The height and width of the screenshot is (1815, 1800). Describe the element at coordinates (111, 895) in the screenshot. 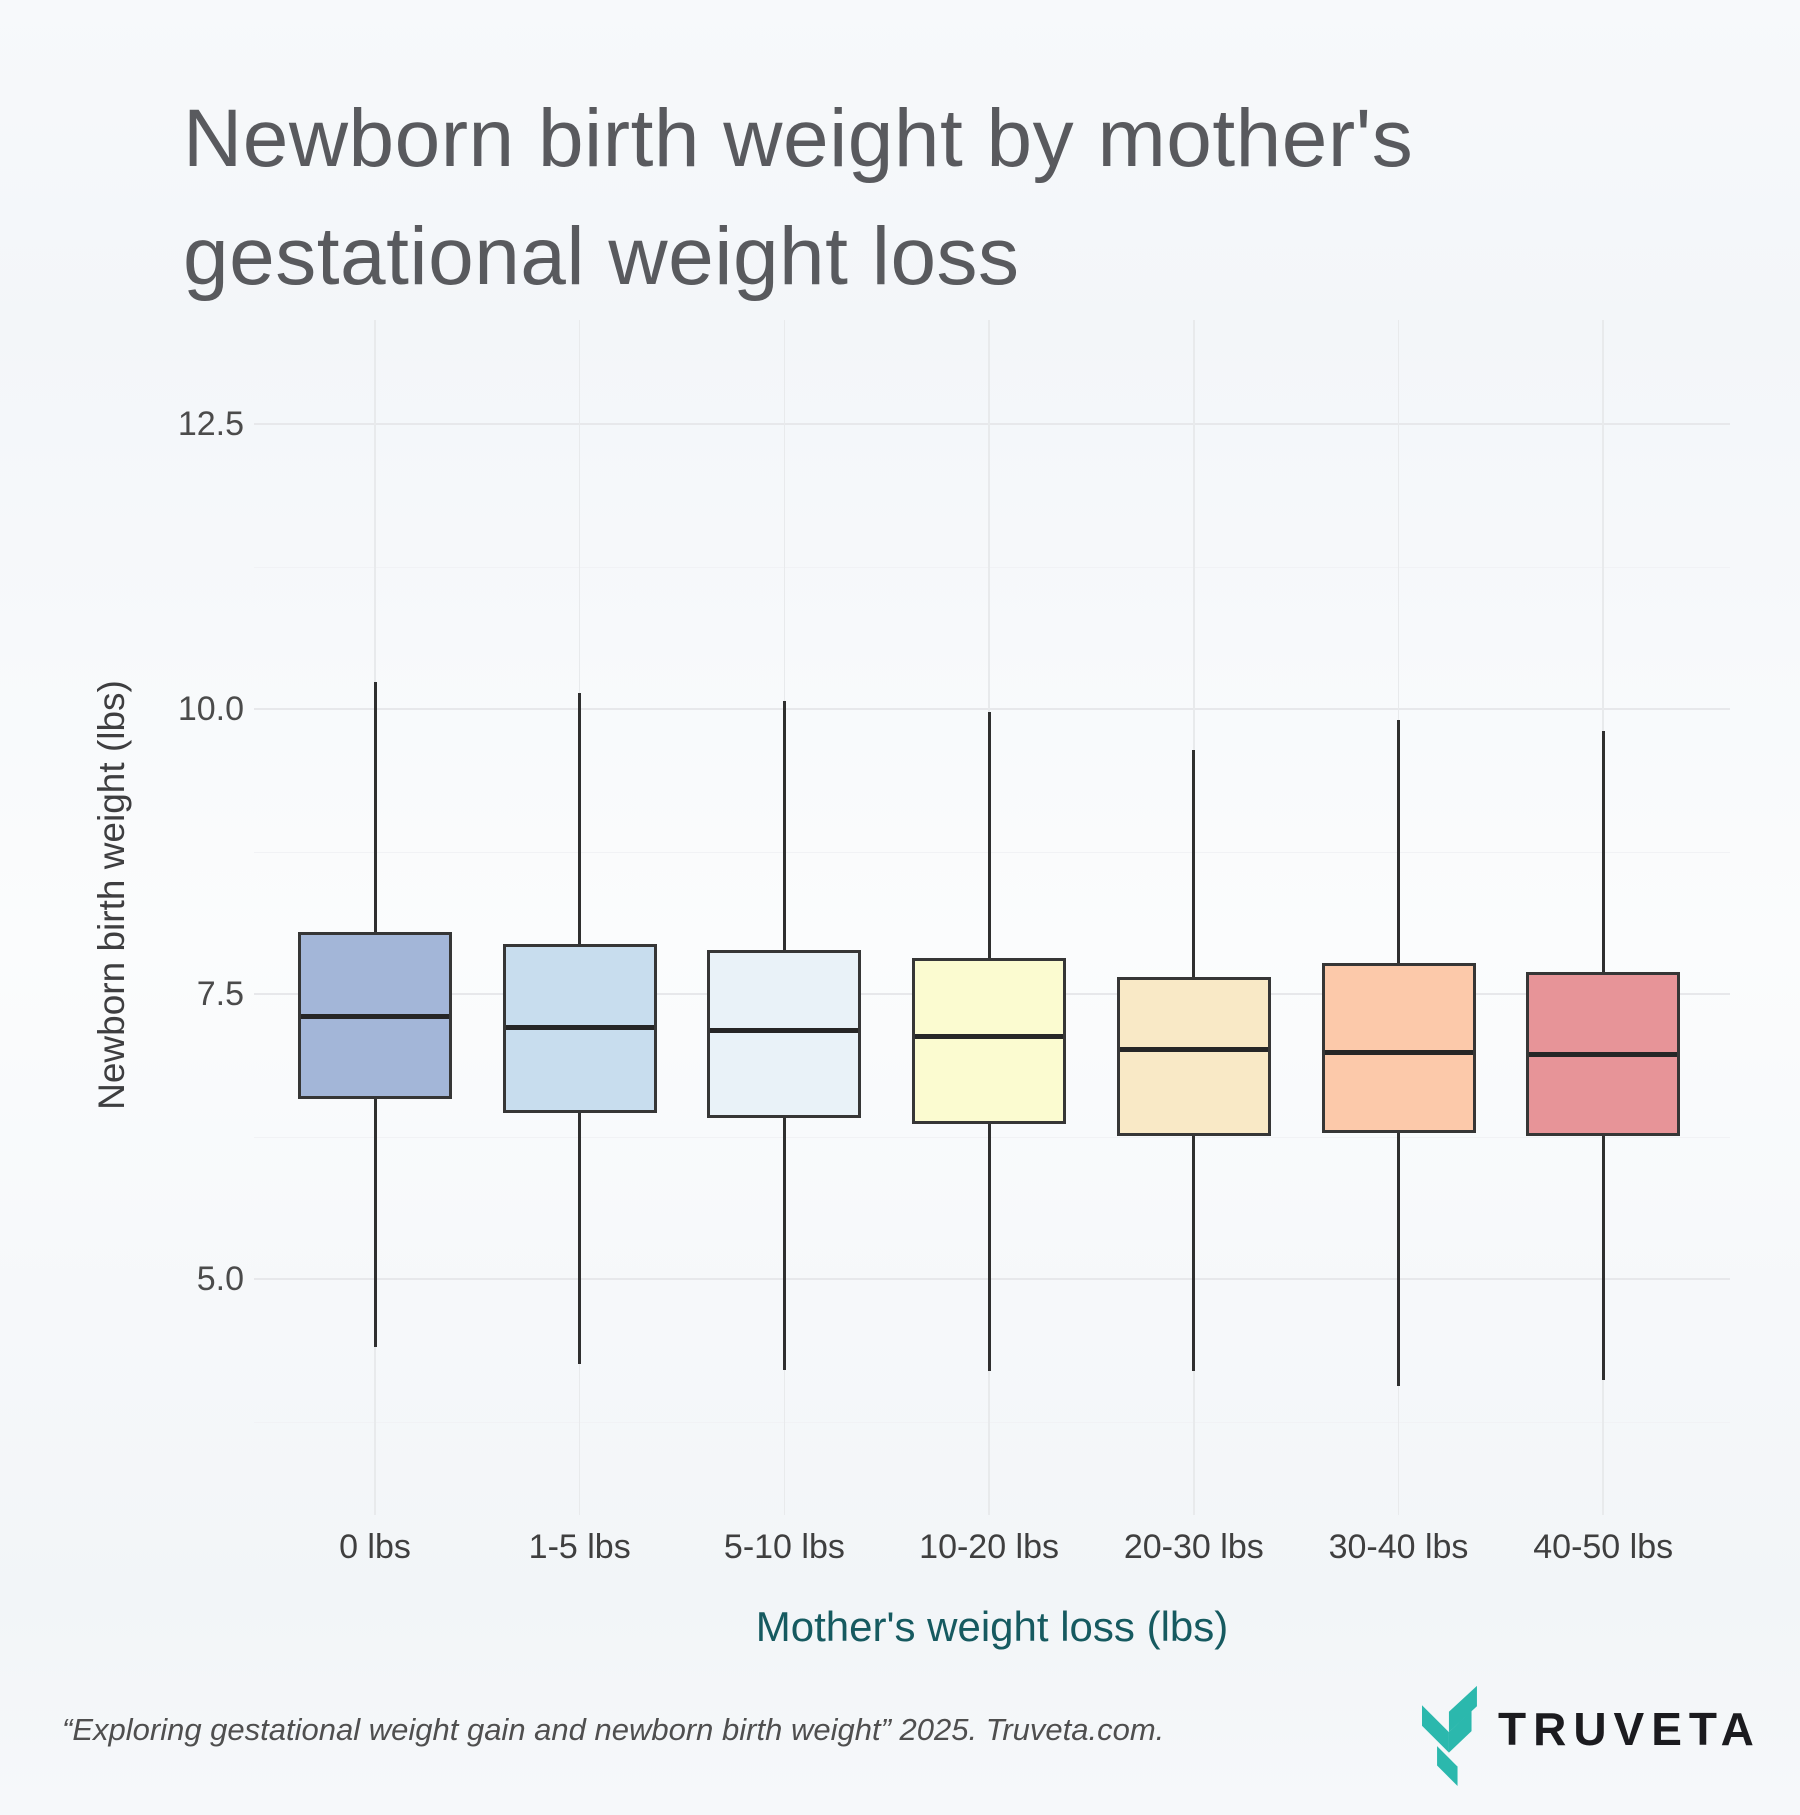

I see `y-axis-title: Newborn birth weight (lbs)` at that location.